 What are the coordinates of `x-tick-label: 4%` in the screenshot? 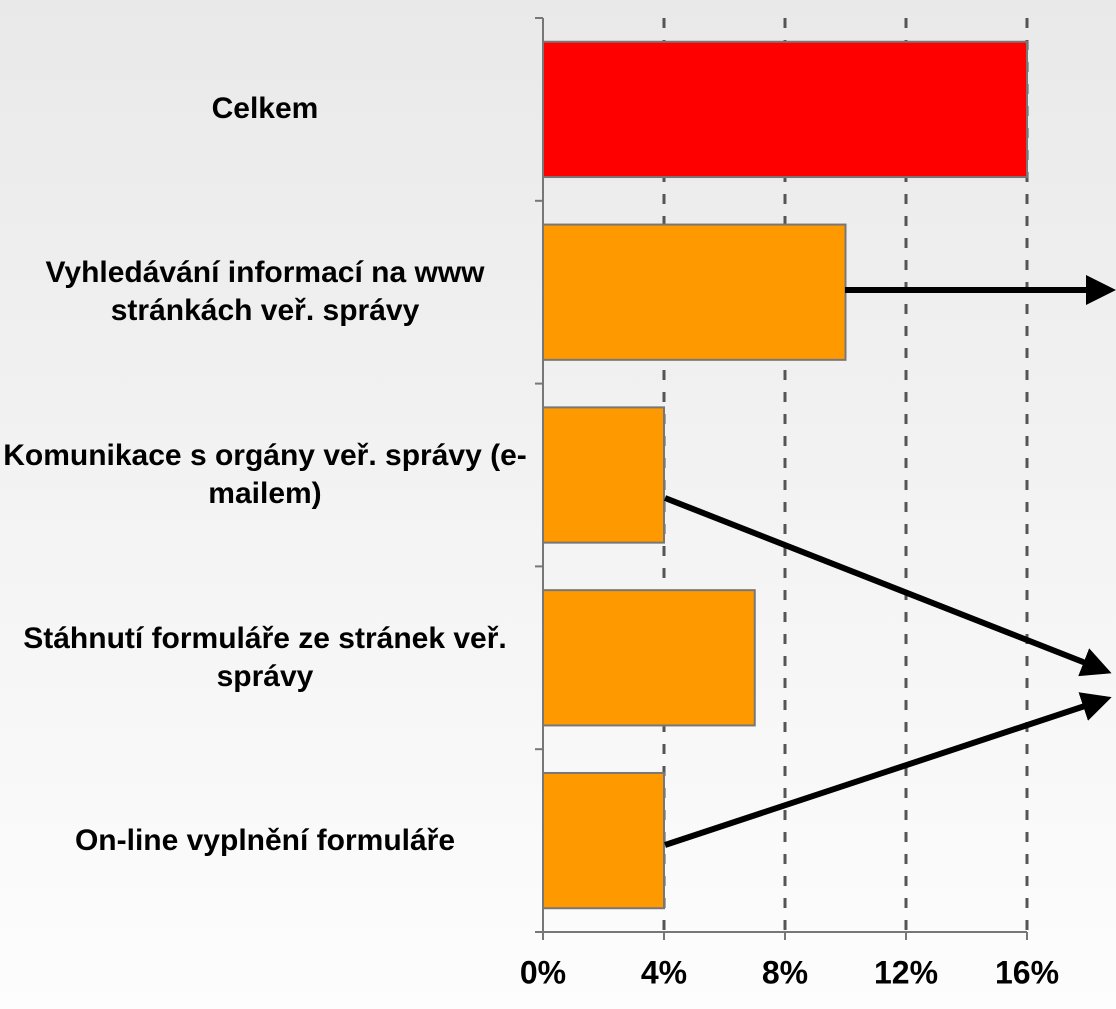 It's located at (664, 972).